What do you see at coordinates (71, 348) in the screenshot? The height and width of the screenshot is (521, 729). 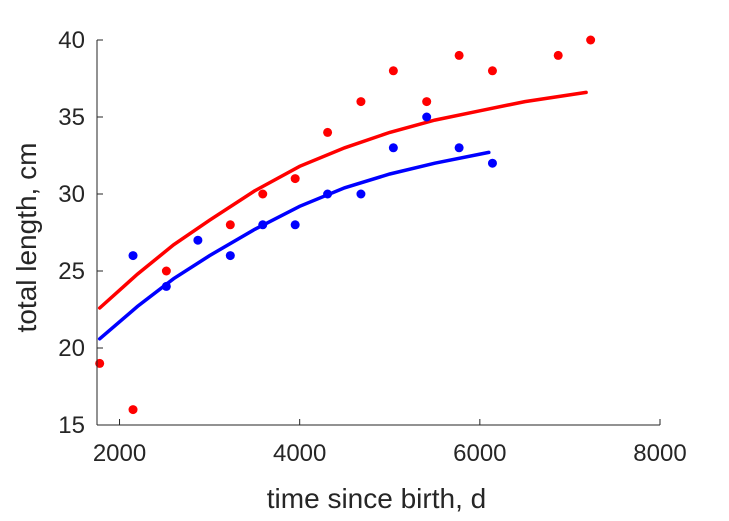 I see `y-tick-label: 20` at bounding box center [71, 348].